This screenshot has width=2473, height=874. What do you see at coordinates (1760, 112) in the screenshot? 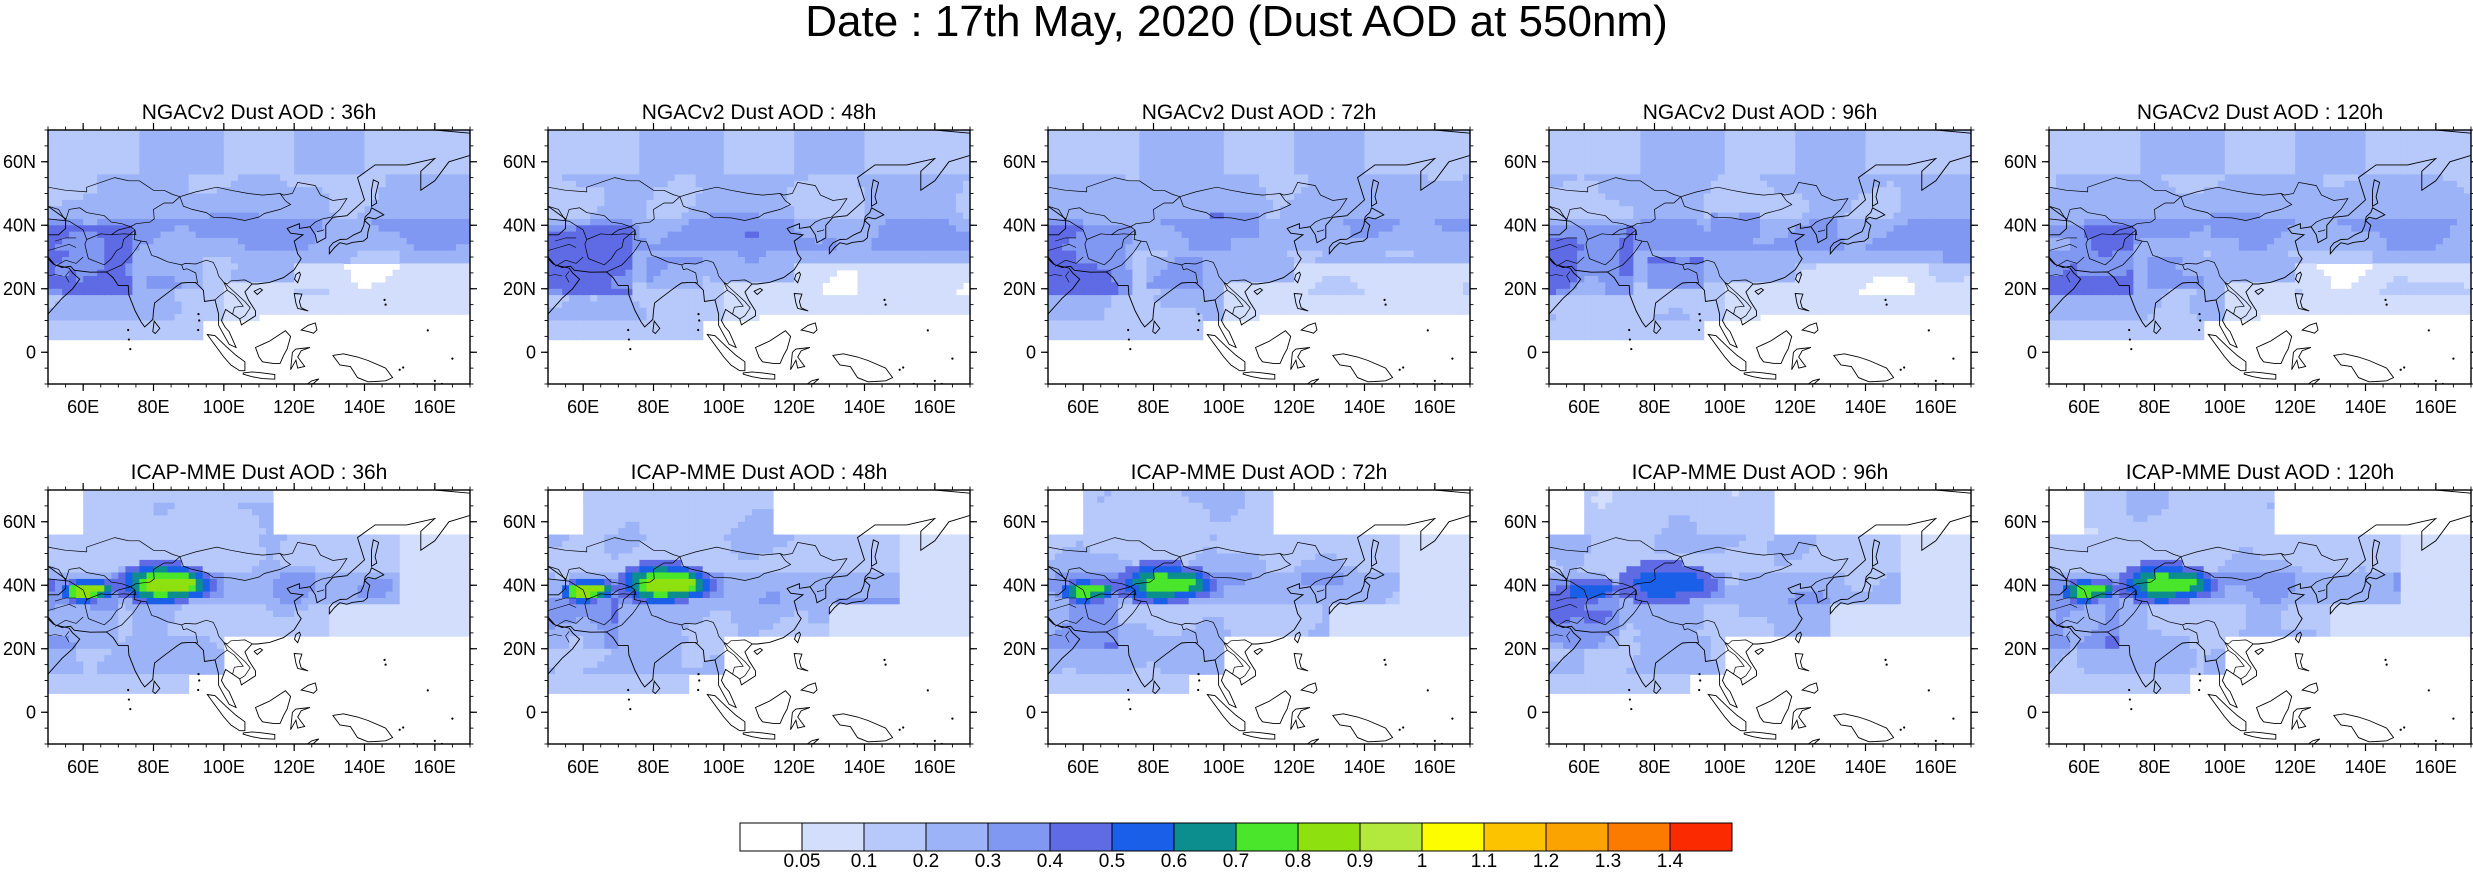
I see `panel-title: NGACv2 Dust AOD : 96h` at bounding box center [1760, 112].